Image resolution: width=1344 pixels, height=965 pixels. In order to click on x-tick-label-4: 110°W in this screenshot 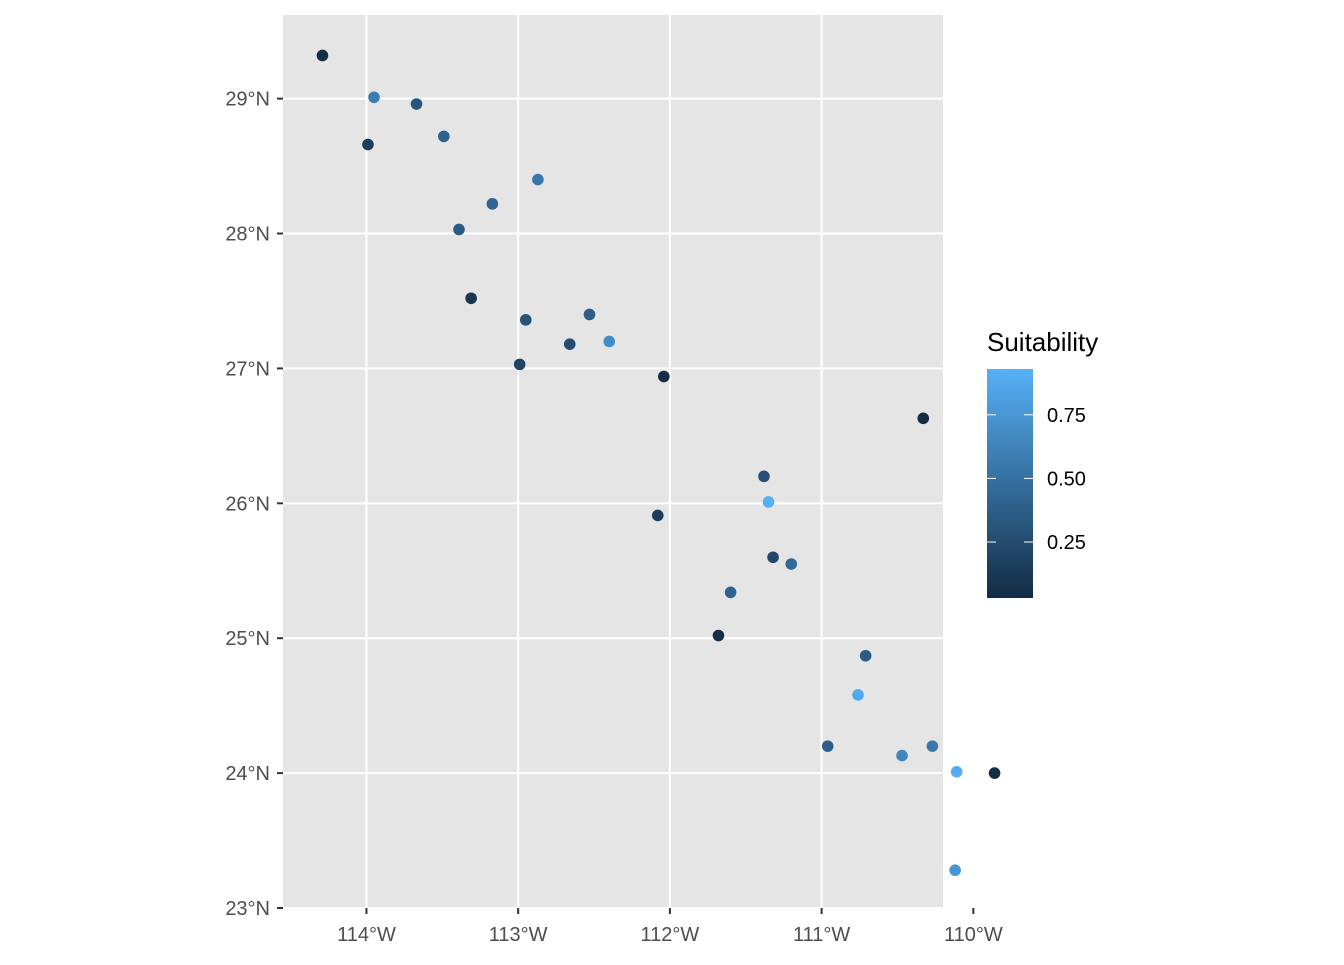, I will do `click(973, 935)`.